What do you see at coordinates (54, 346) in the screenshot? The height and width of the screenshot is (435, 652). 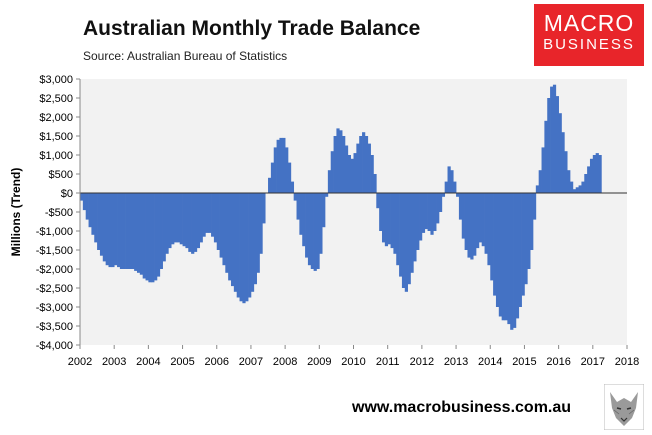 I see `y-tick-label: -$4,000` at bounding box center [54, 346].